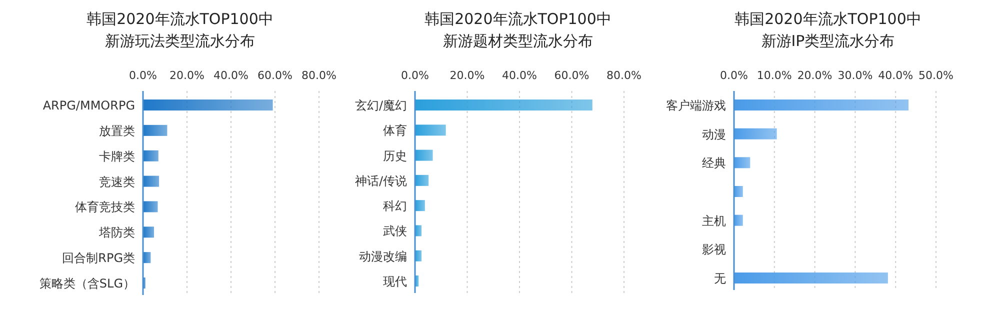  I want to click on y-tick-label: 回合制RPG类, so click(98, 258).